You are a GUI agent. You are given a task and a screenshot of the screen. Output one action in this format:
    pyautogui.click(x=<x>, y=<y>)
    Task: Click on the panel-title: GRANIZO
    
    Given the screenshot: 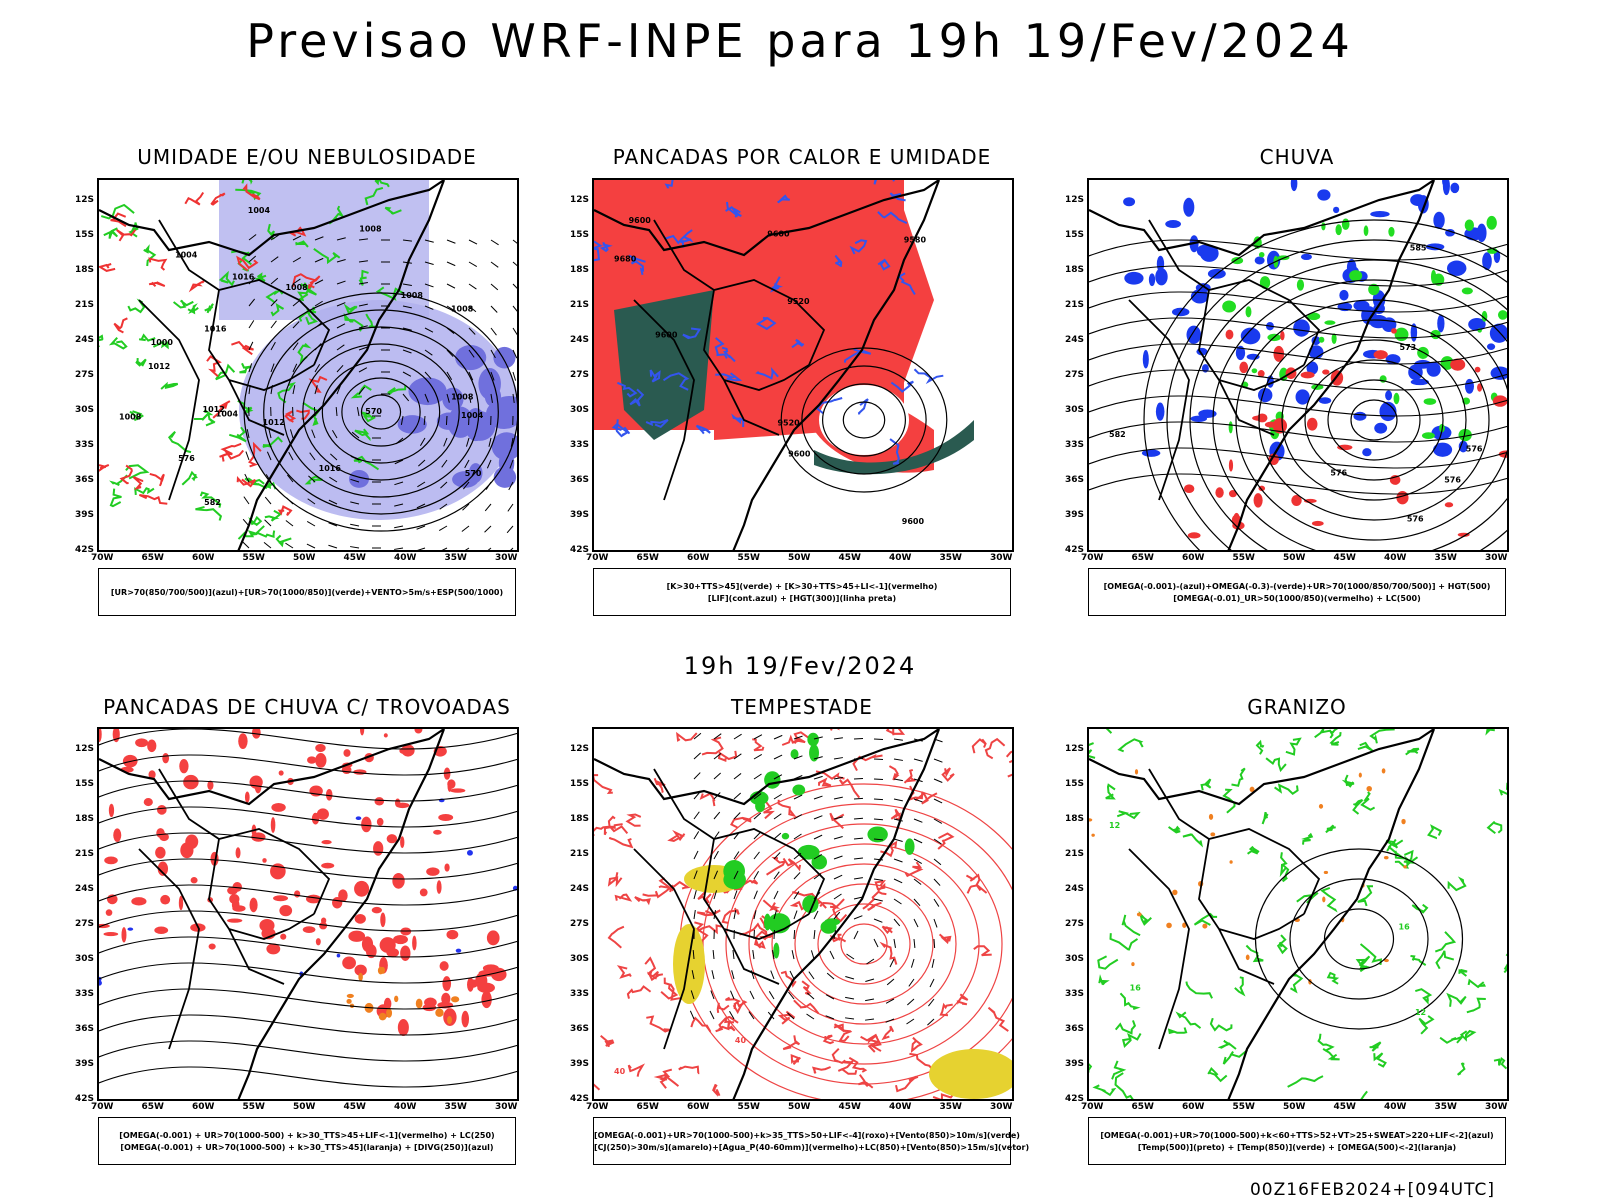 What is the action you would take?
    pyautogui.click(x=1297, y=707)
    